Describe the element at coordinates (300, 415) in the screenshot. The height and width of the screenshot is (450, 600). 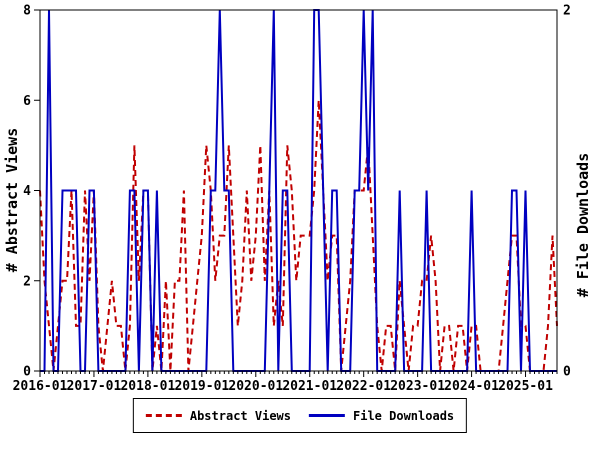
I see `legend: Abstract Views File Downloads` at that location.